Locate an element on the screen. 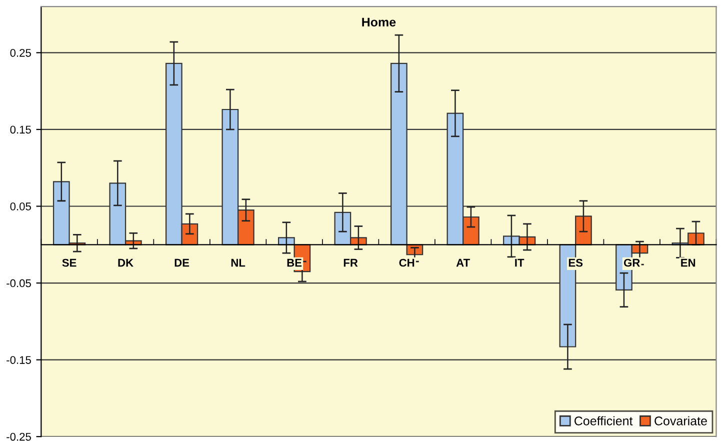  x-tick-label: ES is located at coordinates (575, 262).